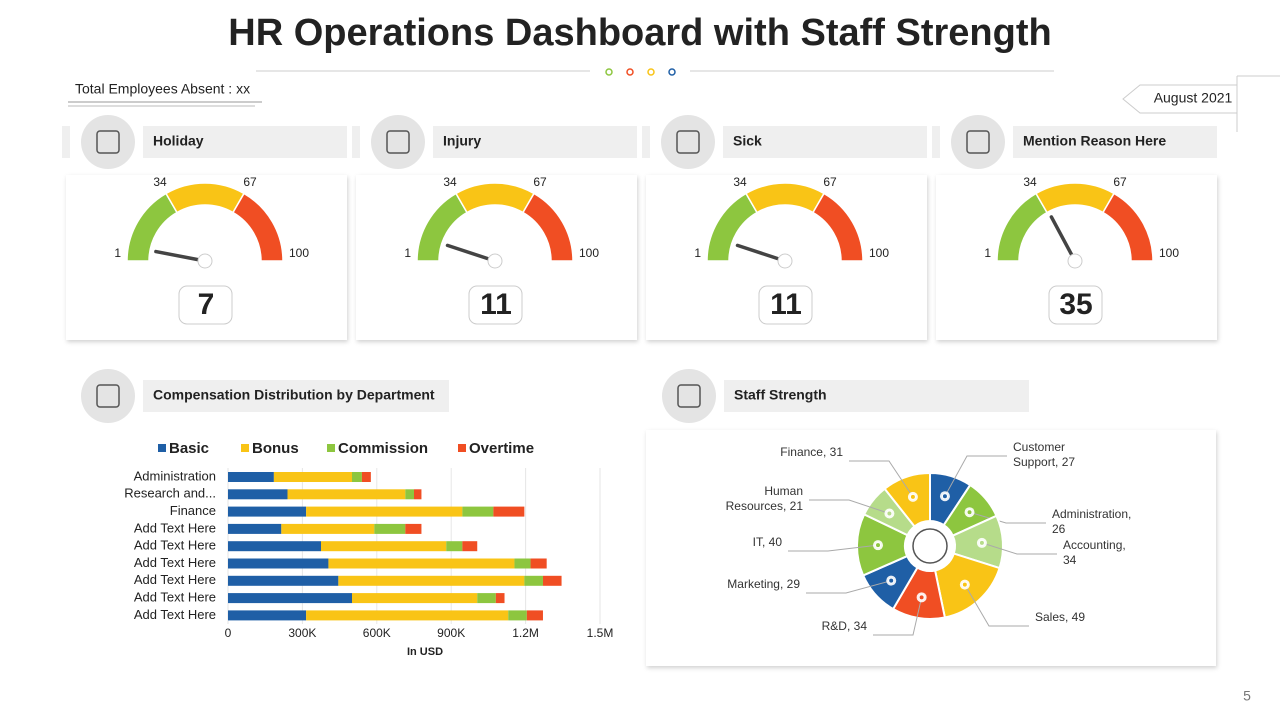 The width and height of the screenshot is (1280, 720). What do you see at coordinates (275, 448) in the screenshot?
I see `legend-label: Bonus` at bounding box center [275, 448].